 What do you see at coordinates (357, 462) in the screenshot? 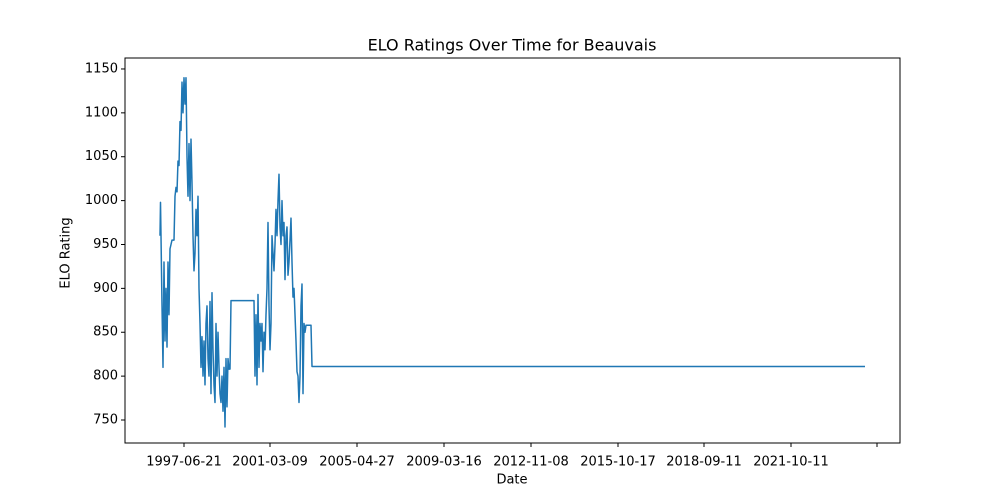
I see `x-tick-label: 2005-04-27` at bounding box center [357, 462].